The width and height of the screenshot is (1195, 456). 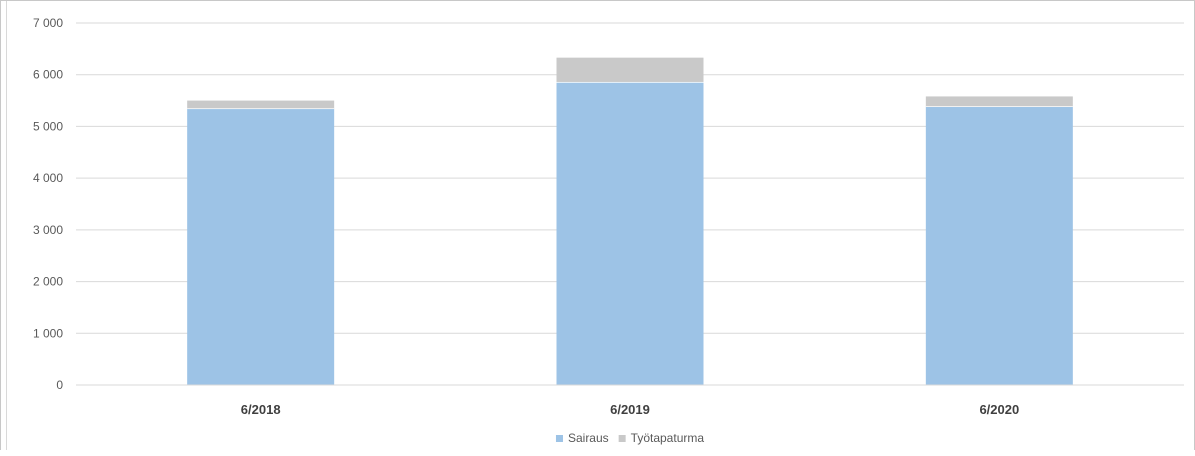 I want to click on x-tick-label-6-2019: 6/2019, so click(x=630, y=409).